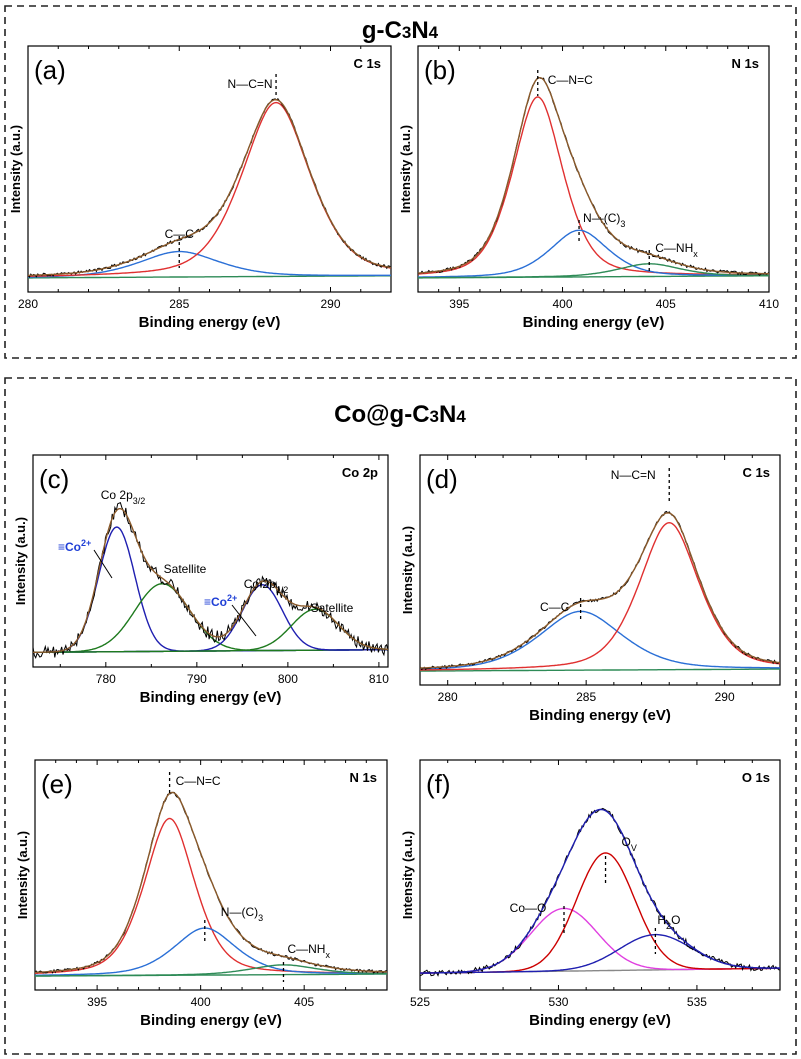 The height and width of the screenshot is (1059, 801). What do you see at coordinates (304, 1002) in the screenshot?
I see `x-tick-label: 405` at bounding box center [304, 1002].